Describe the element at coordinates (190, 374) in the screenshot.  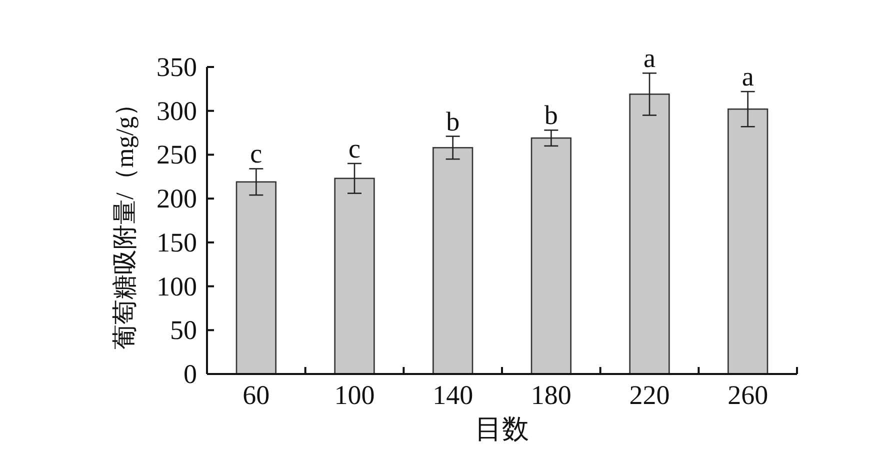
I see `y-tick-label: 0` at that location.